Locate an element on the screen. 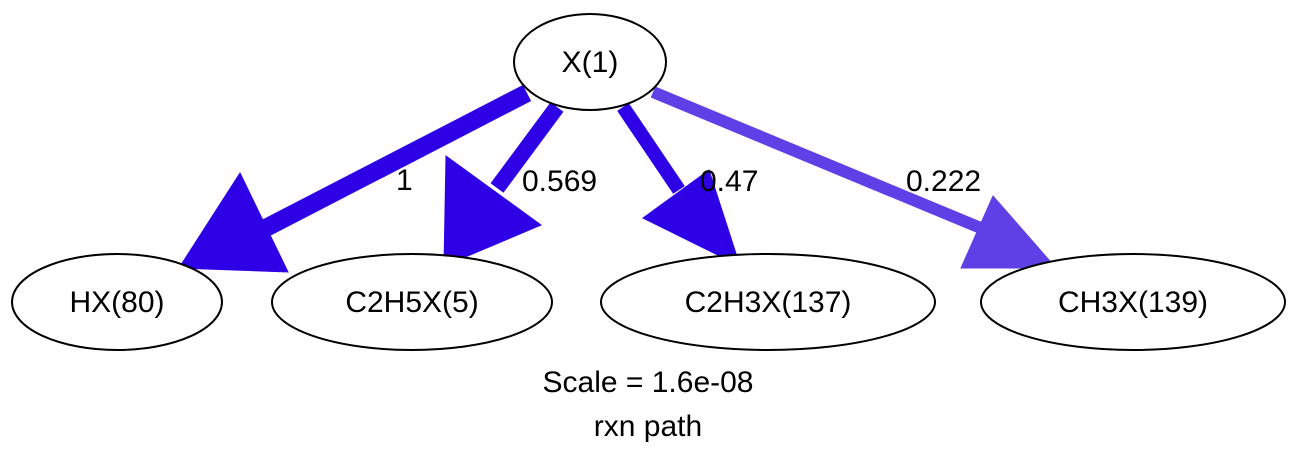  node-ch3x-label: CH3X(139) is located at coordinates (1133, 302).